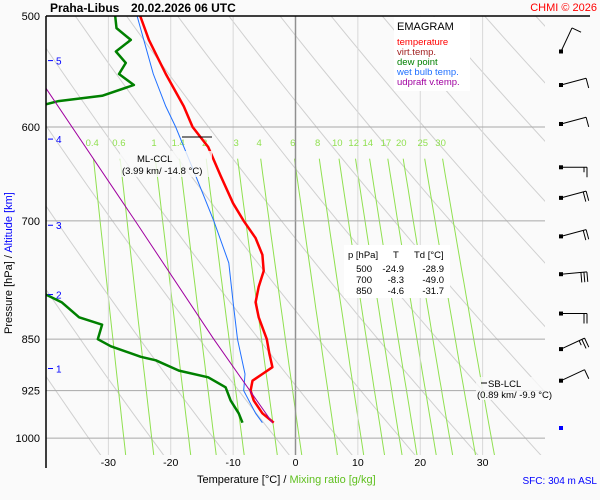  Describe the element at coordinates (31, 17) in the screenshot. I see `y-tick-label: 500` at that location.